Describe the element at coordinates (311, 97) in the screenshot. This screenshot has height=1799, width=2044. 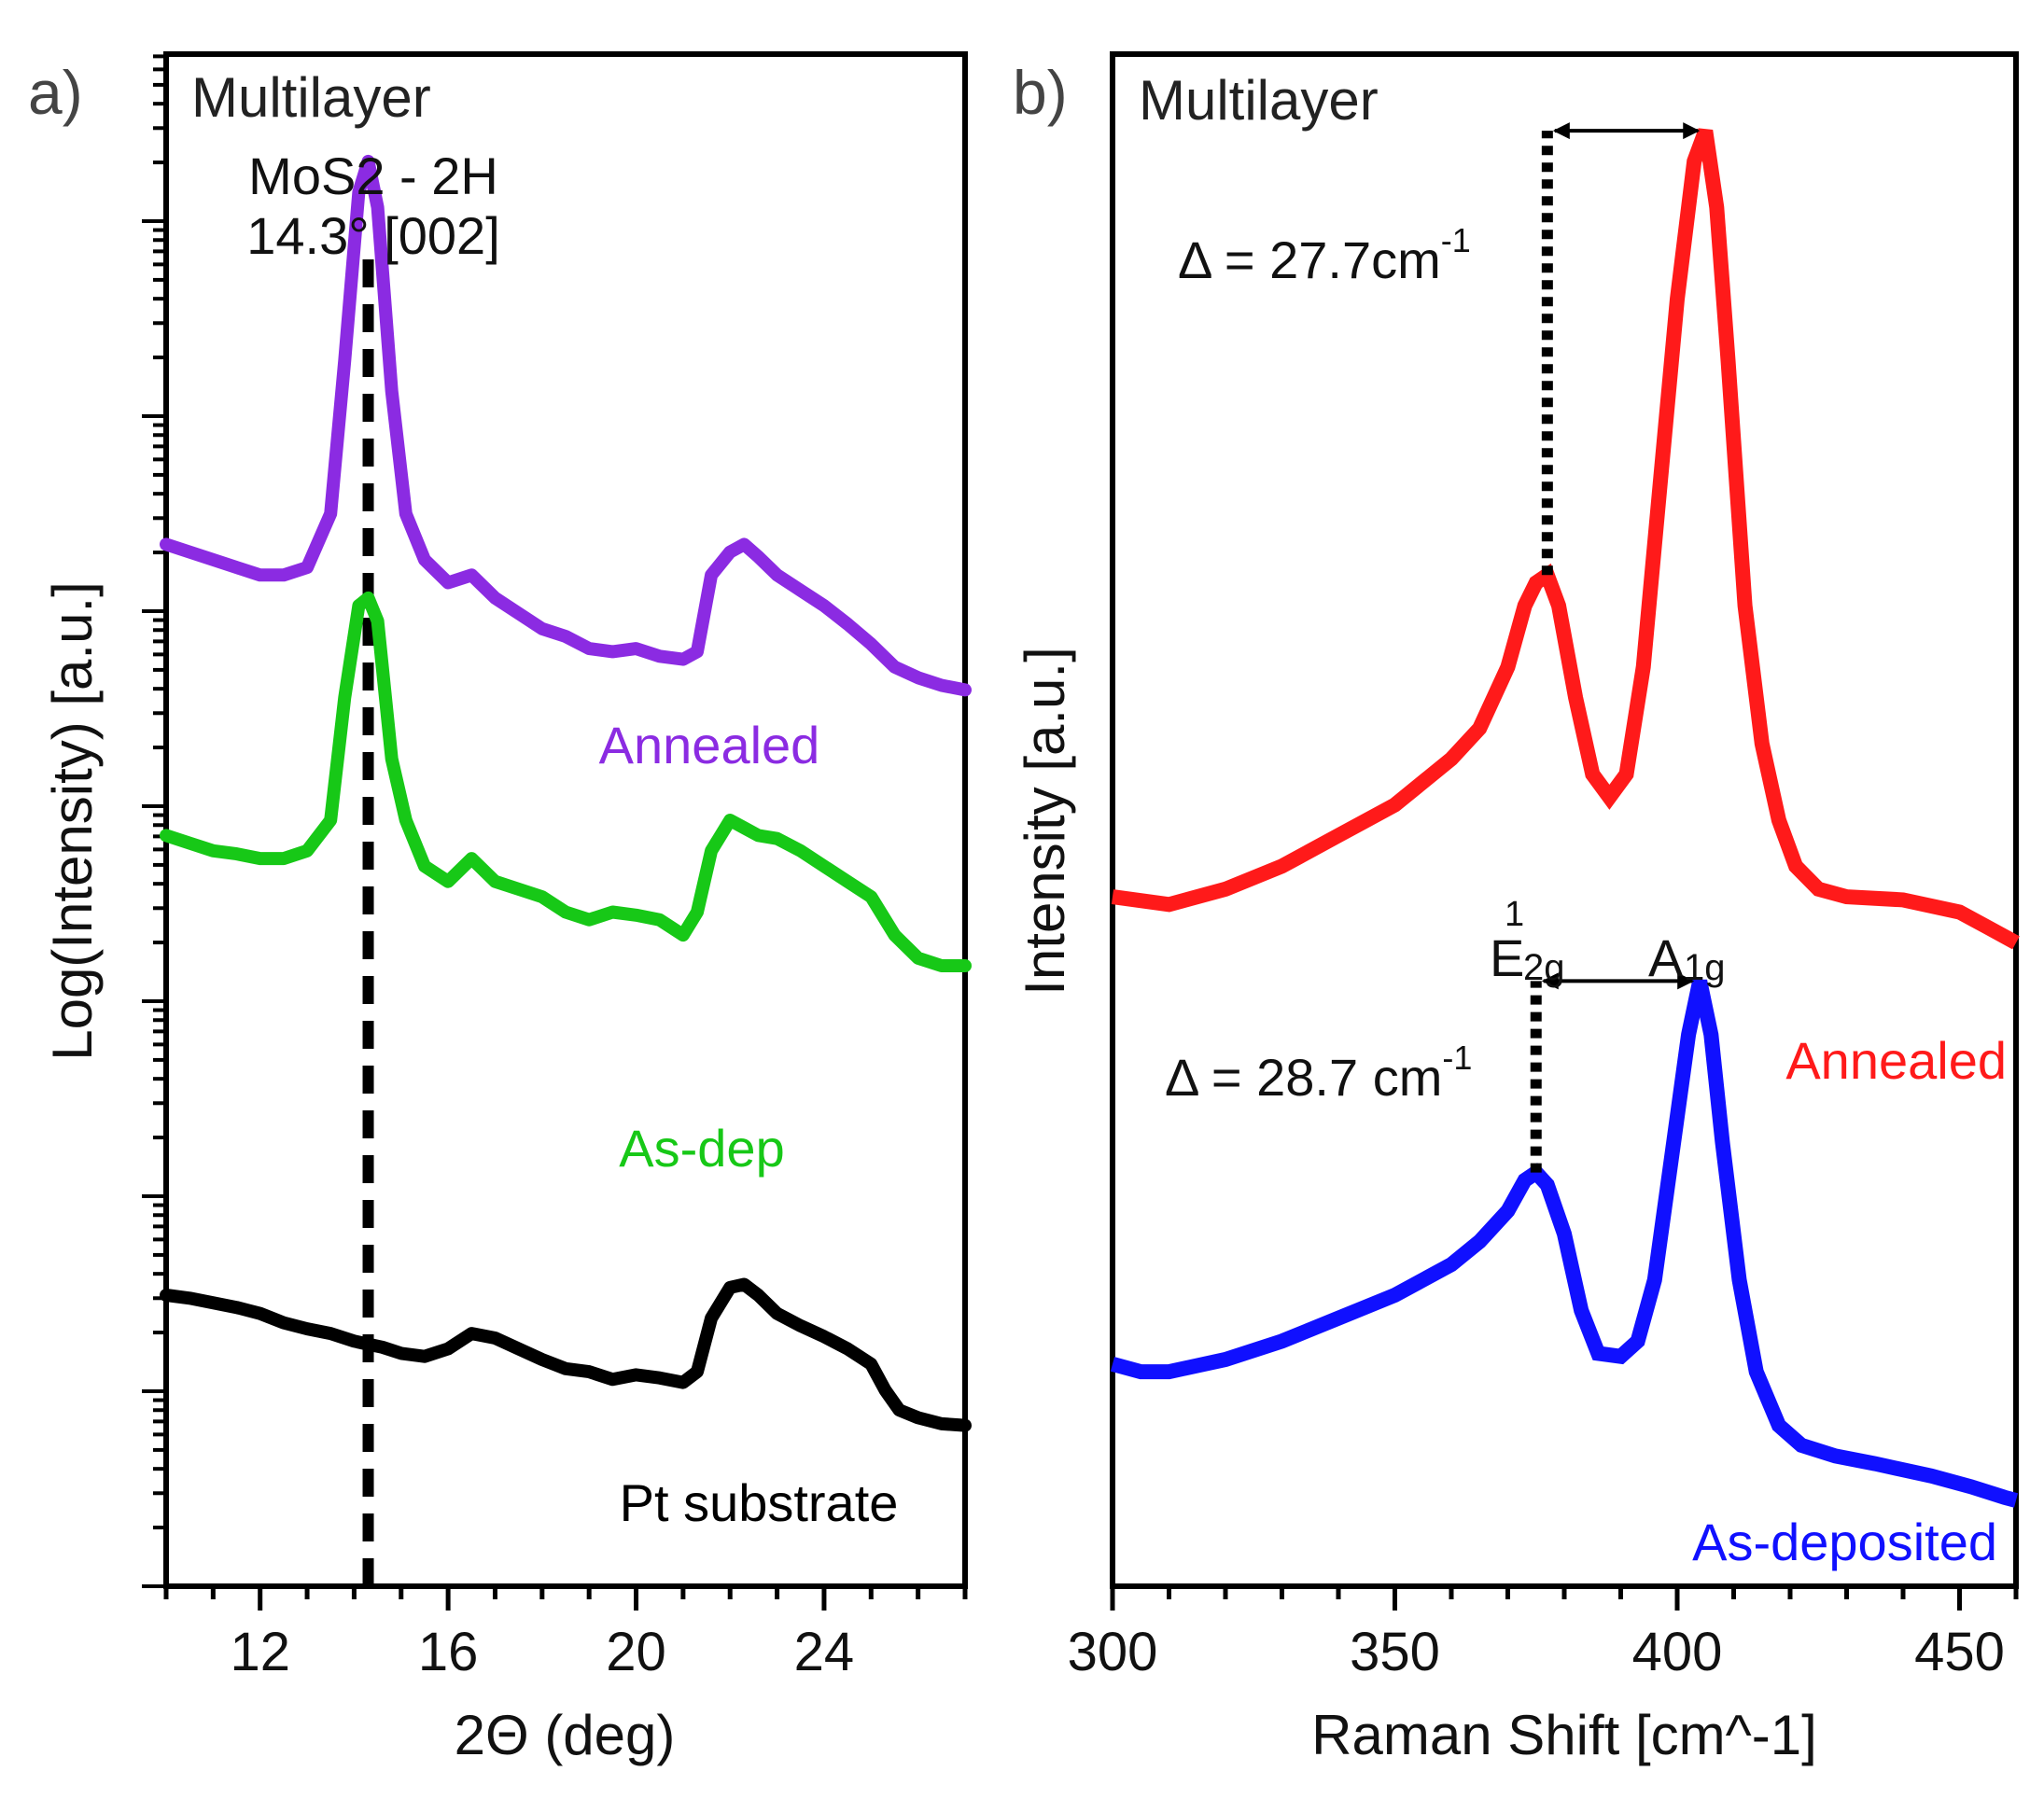
I see `panel-a-corner-label: Multilayer` at that location.